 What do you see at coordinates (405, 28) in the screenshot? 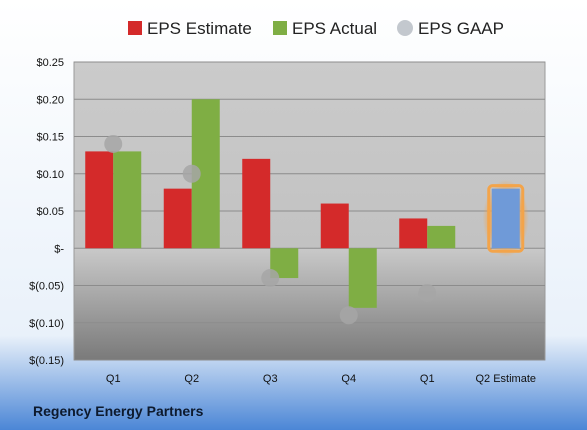
I see `legend-marker-gaap` at bounding box center [405, 28].